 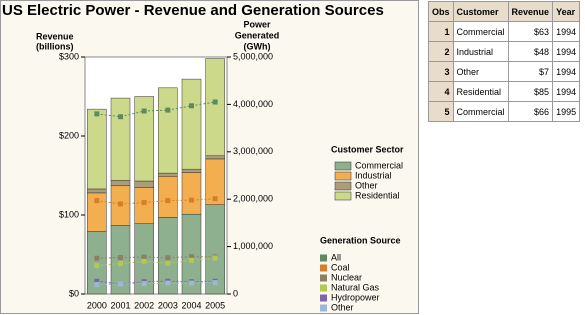 What do you see at coordinates (441, 91) in the screenshot?
I see `table-cell: 4` at bounding box center [441, 91].